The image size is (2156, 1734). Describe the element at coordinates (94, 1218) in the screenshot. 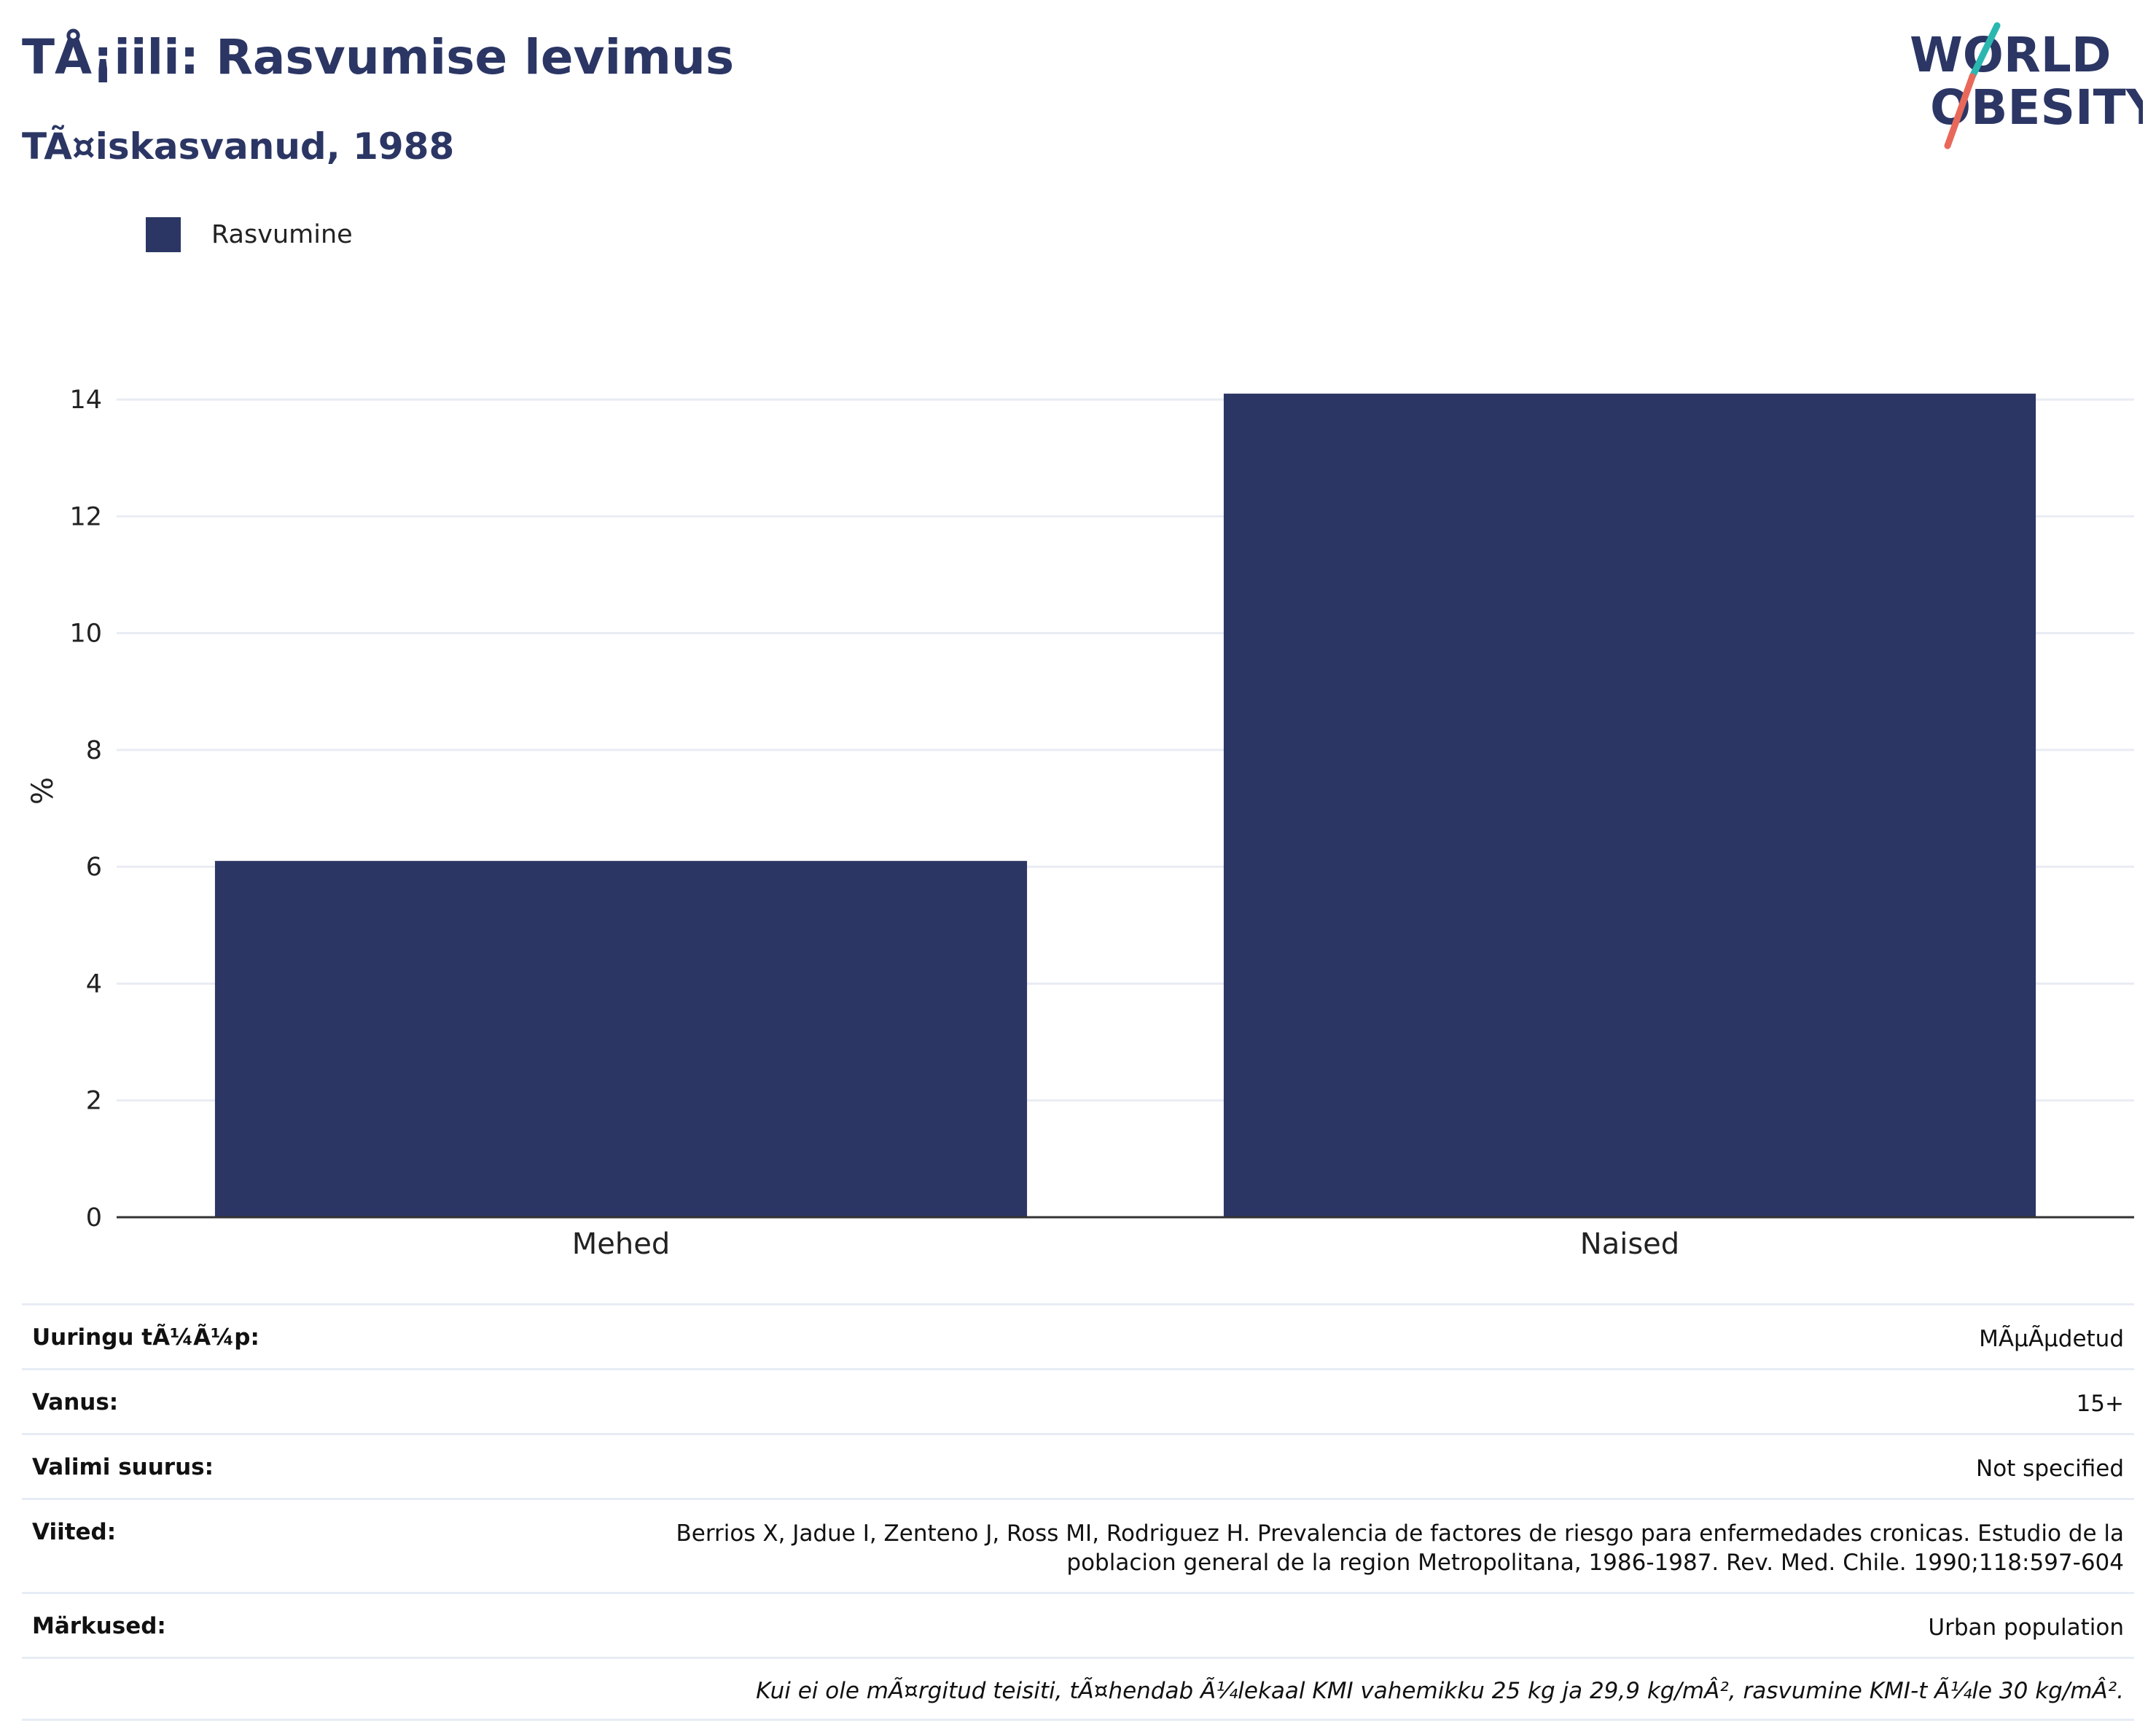

I see `y-tick-label: 0` at that location.